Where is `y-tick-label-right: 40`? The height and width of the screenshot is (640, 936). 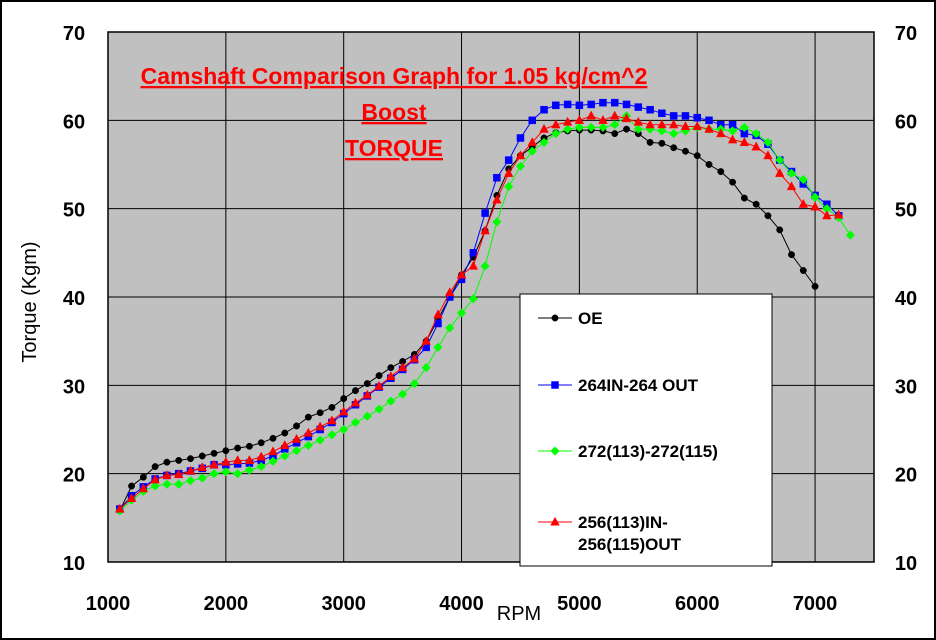 y-tick-label-right: 40 is located at coordinates (906, 299).